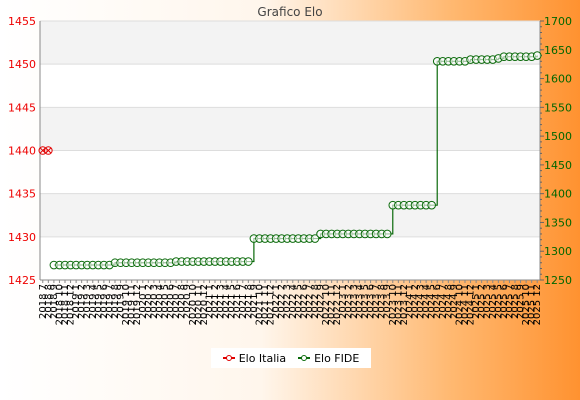 The height and width of the screenshot is (400, 580). I want to click on x-tick-label: 2025 8, so click(515, 301).